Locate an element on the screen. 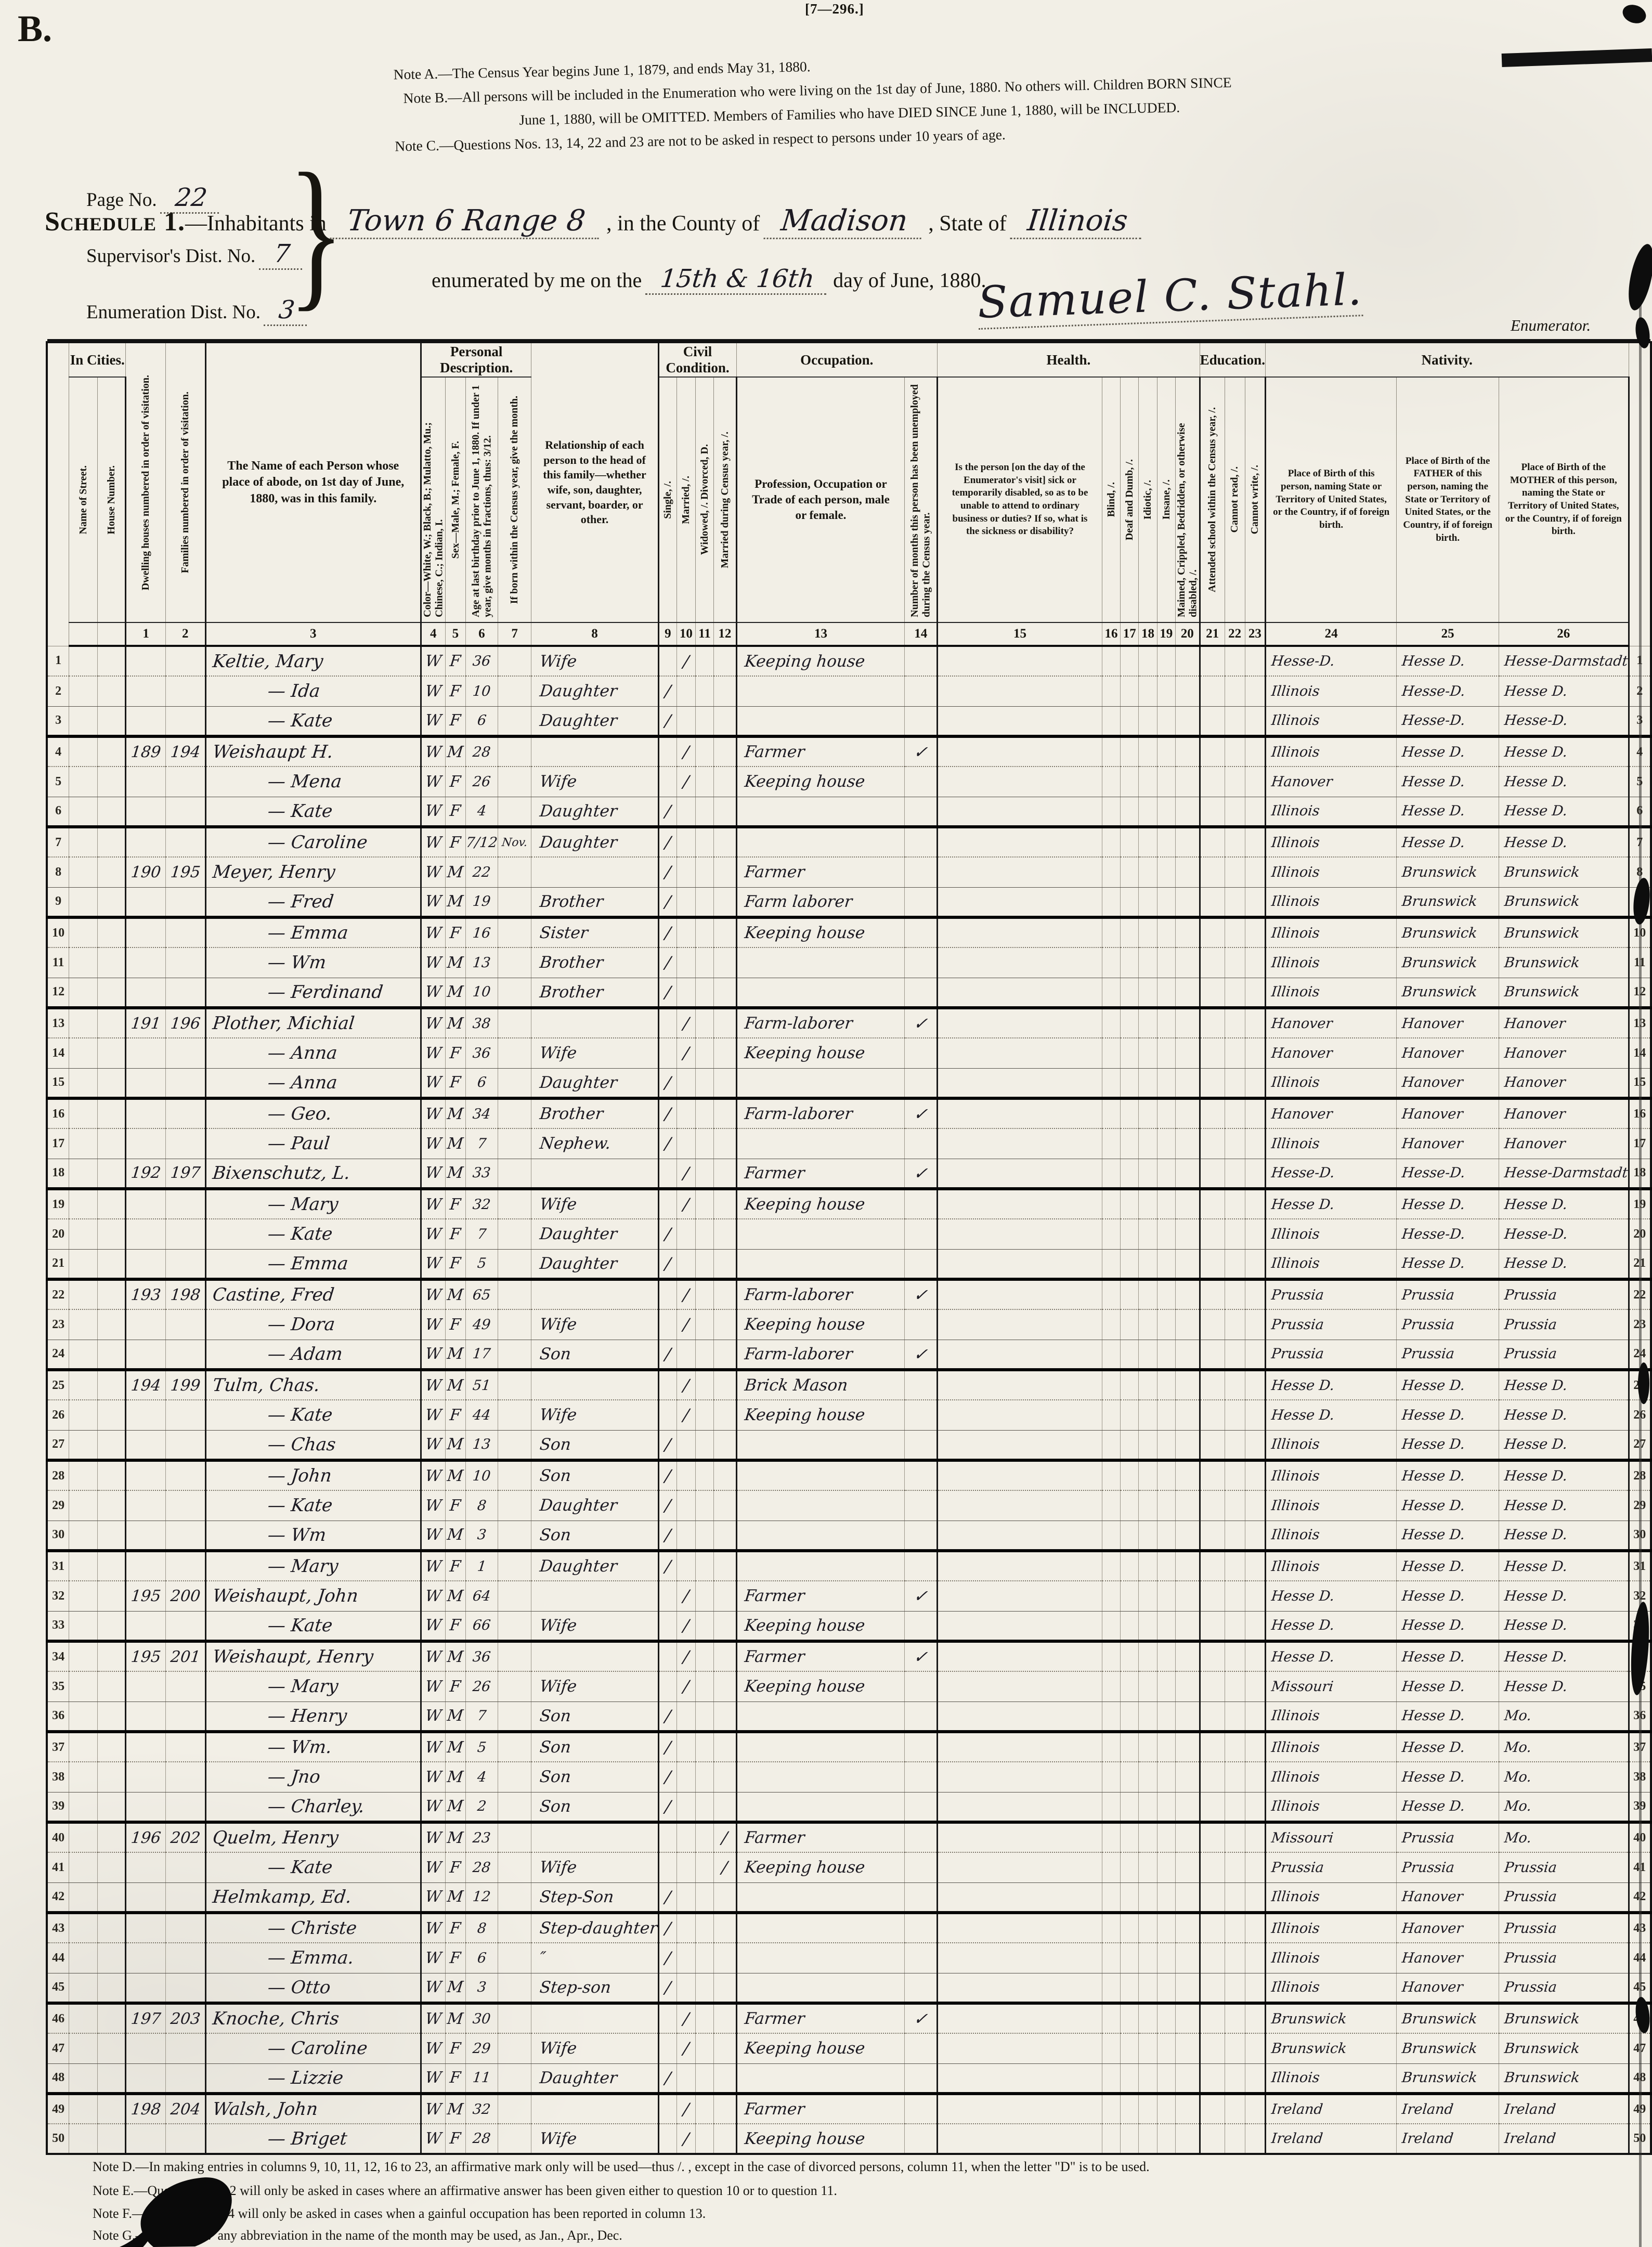 The image size is (1652, 2247). cell-mb: Prussia is located at coordinates (1564, 1958).